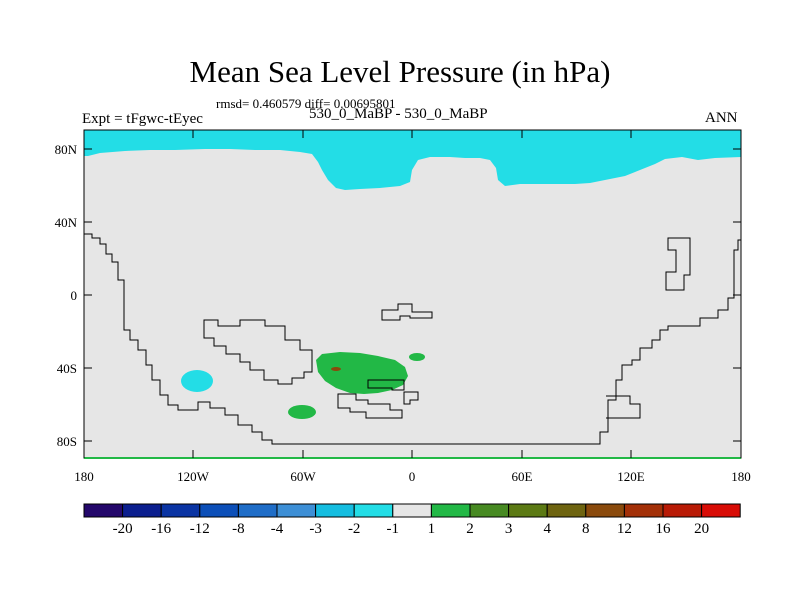  What do you see at coordinates (74, 295) in the screenshot?
I see `lat-label-0: 0` at bounding box center [74, 295].